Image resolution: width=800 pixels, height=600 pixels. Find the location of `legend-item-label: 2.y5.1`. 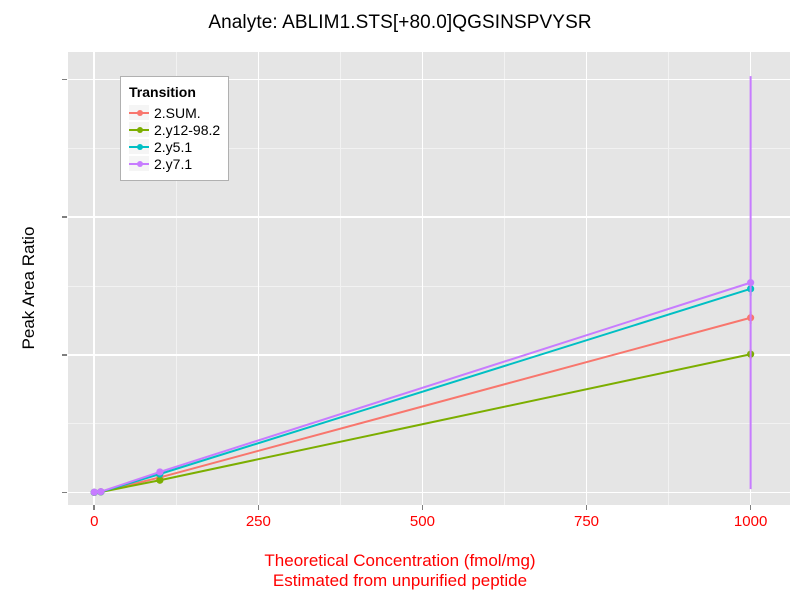

legend-item-label: 2.y5.1 is located at coordinates (173, 146).